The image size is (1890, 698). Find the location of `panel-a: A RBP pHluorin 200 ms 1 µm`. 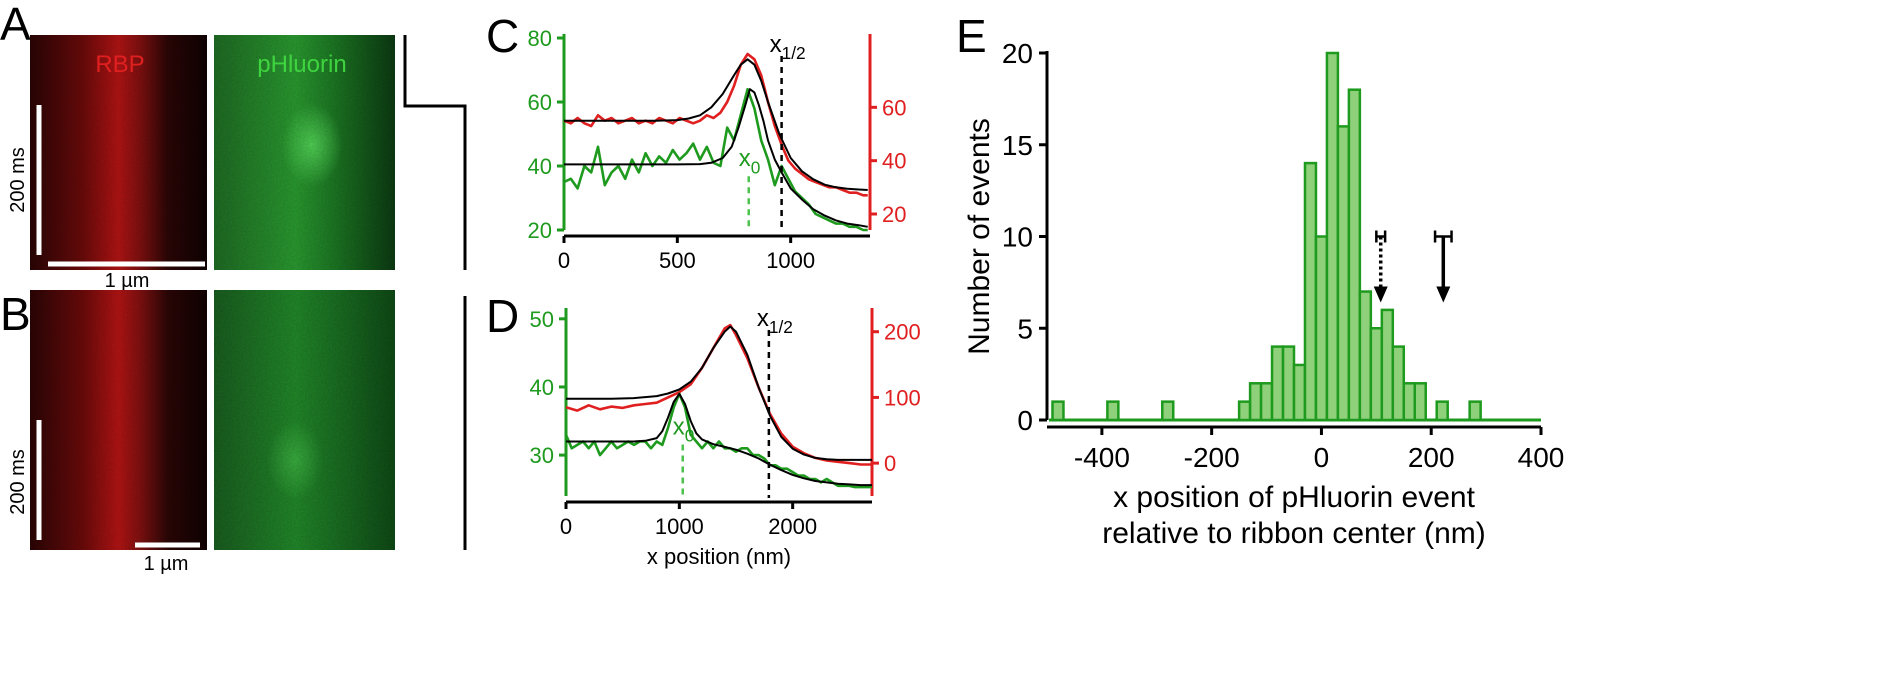

panel-a: A RBP pHluorin 200 ms 1 µm is located at coordinates (197, 146).